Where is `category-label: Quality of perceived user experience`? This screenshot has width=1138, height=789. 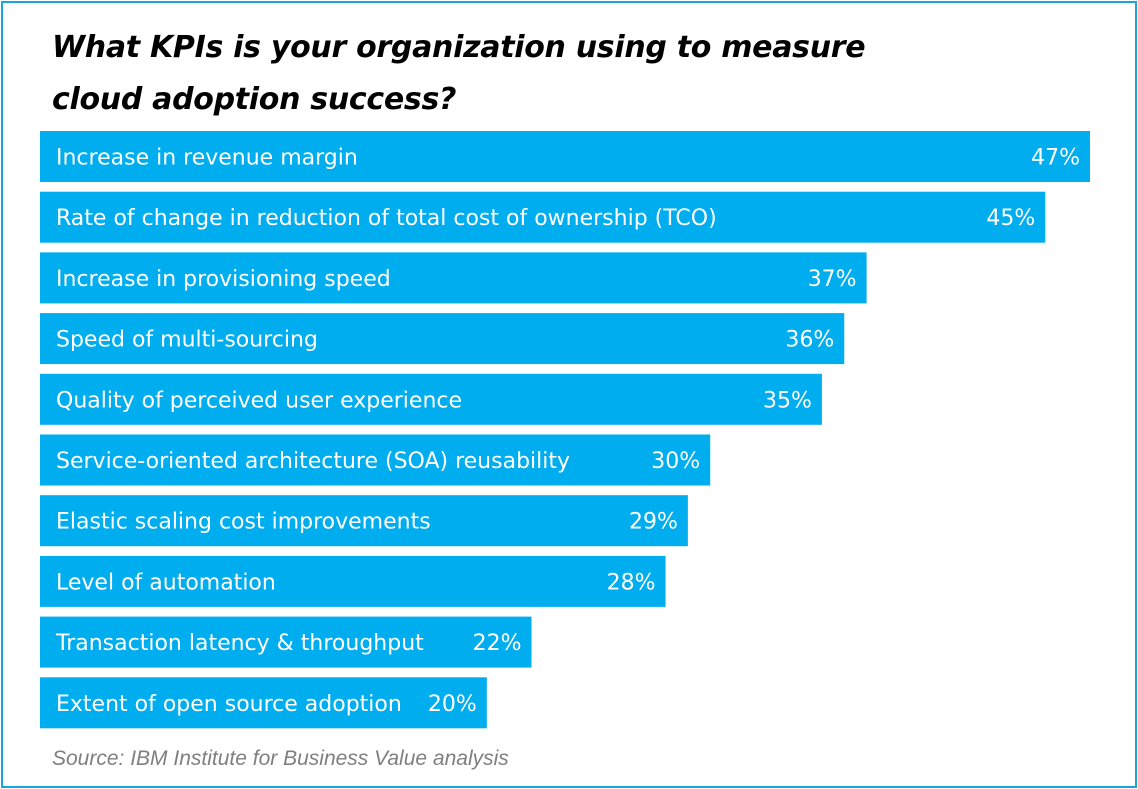 category-label: Quality of perceived user experience is located at coordinates (259, 400).